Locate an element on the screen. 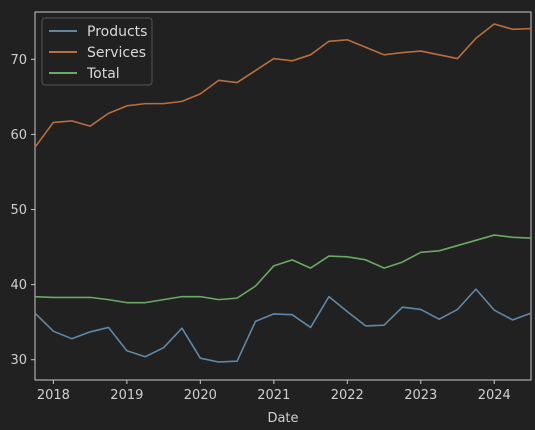 The width and height of the screenshot is (535, 430). y-tick-label: 30 is located at coordinates (18, 360).